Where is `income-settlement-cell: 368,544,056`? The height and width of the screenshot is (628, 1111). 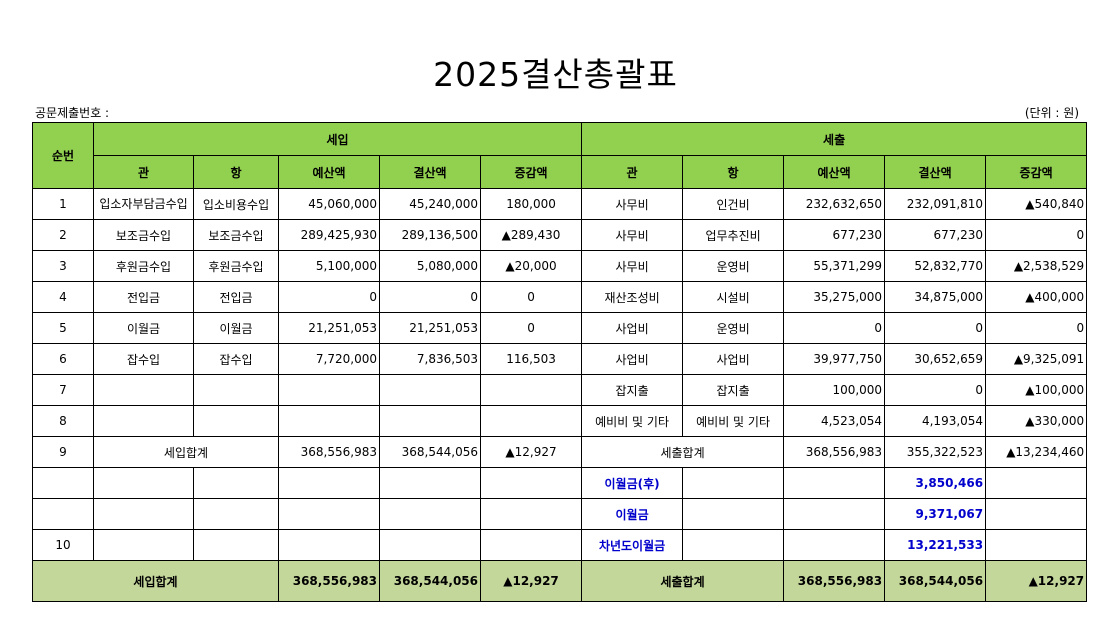 income-settlement-cell: 368,544,056 is located at coordinates (430, 452).